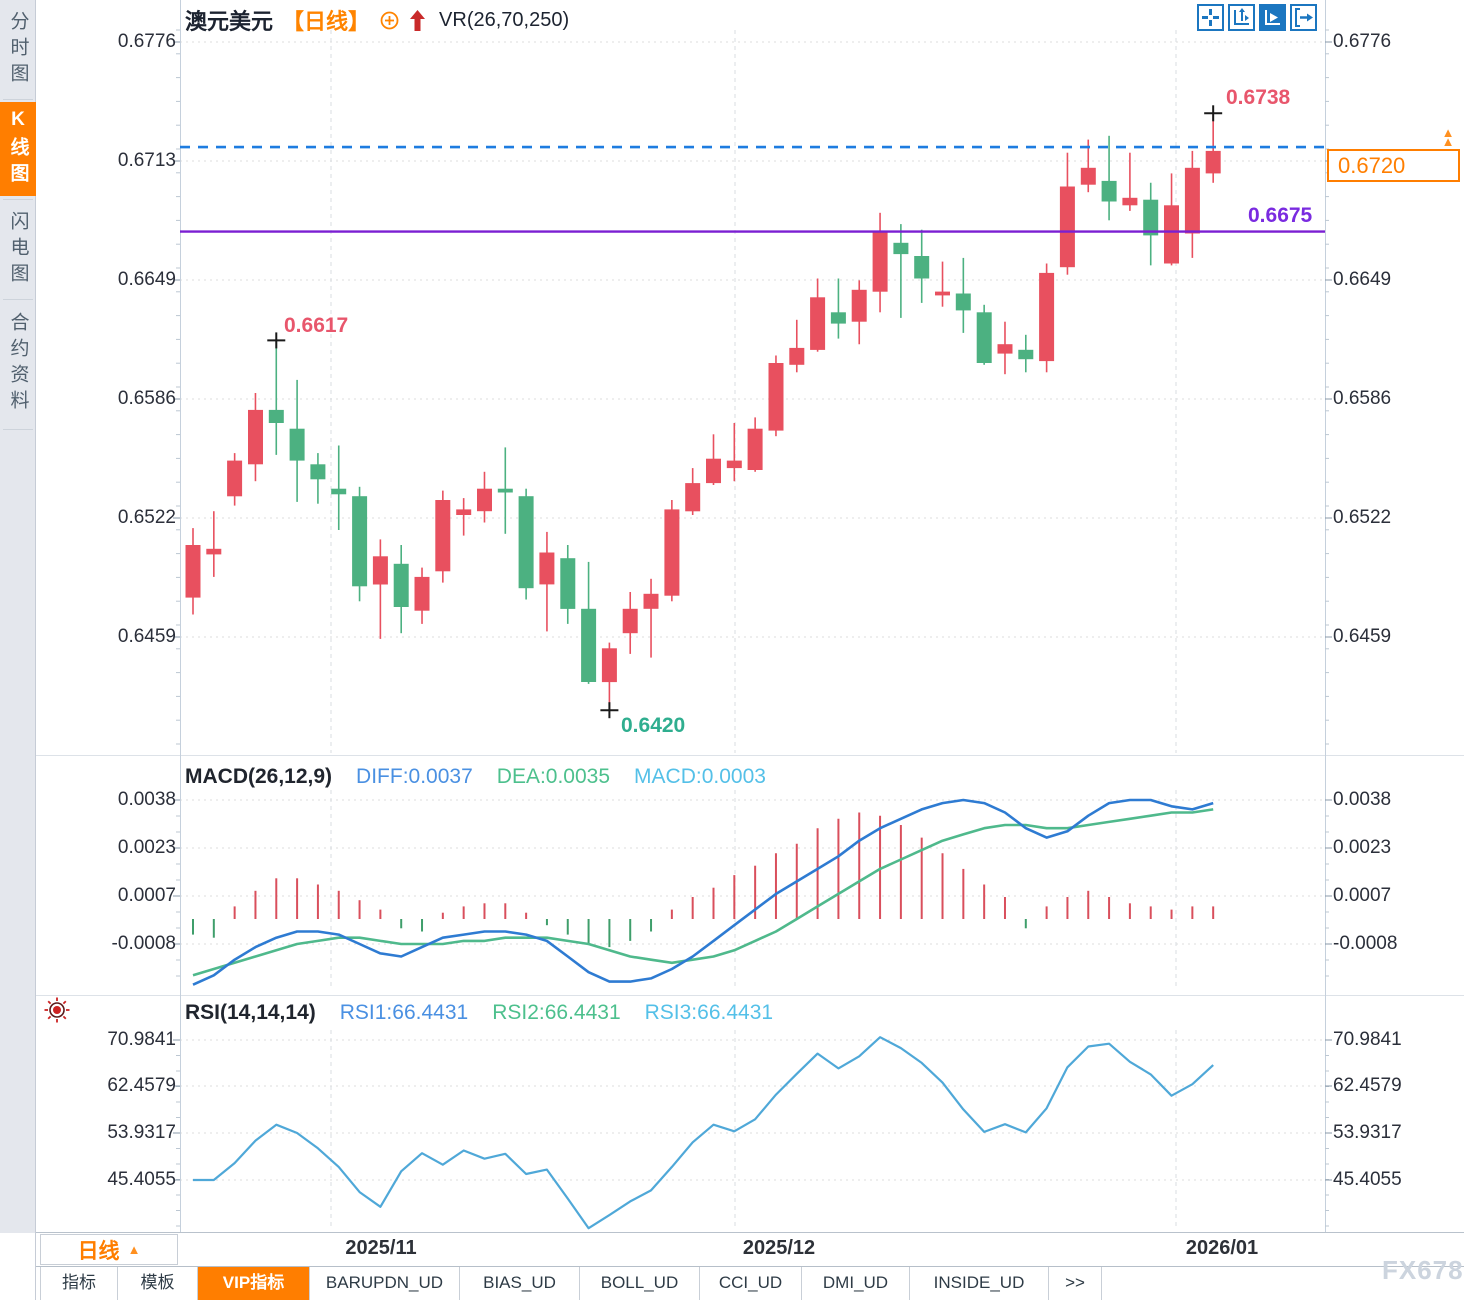 Image resolution: width=1464 pixels, height=1300 pixels. What do you see at coordinates (98, 1251) in the screenshot?
I see `period-selector-label: 日线` at bounding box center [98, 1251].